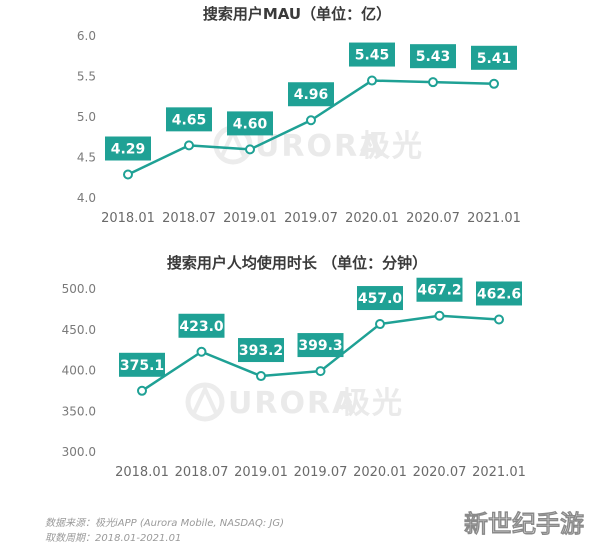 The height and width of the screenshot is (546, 594). Describe the element at coordinates (164, 523) in the screenshot. I see `source-note: 数据来源：极光iAPP (Aurora Mobile, NASDAQ: JG)` at that location.